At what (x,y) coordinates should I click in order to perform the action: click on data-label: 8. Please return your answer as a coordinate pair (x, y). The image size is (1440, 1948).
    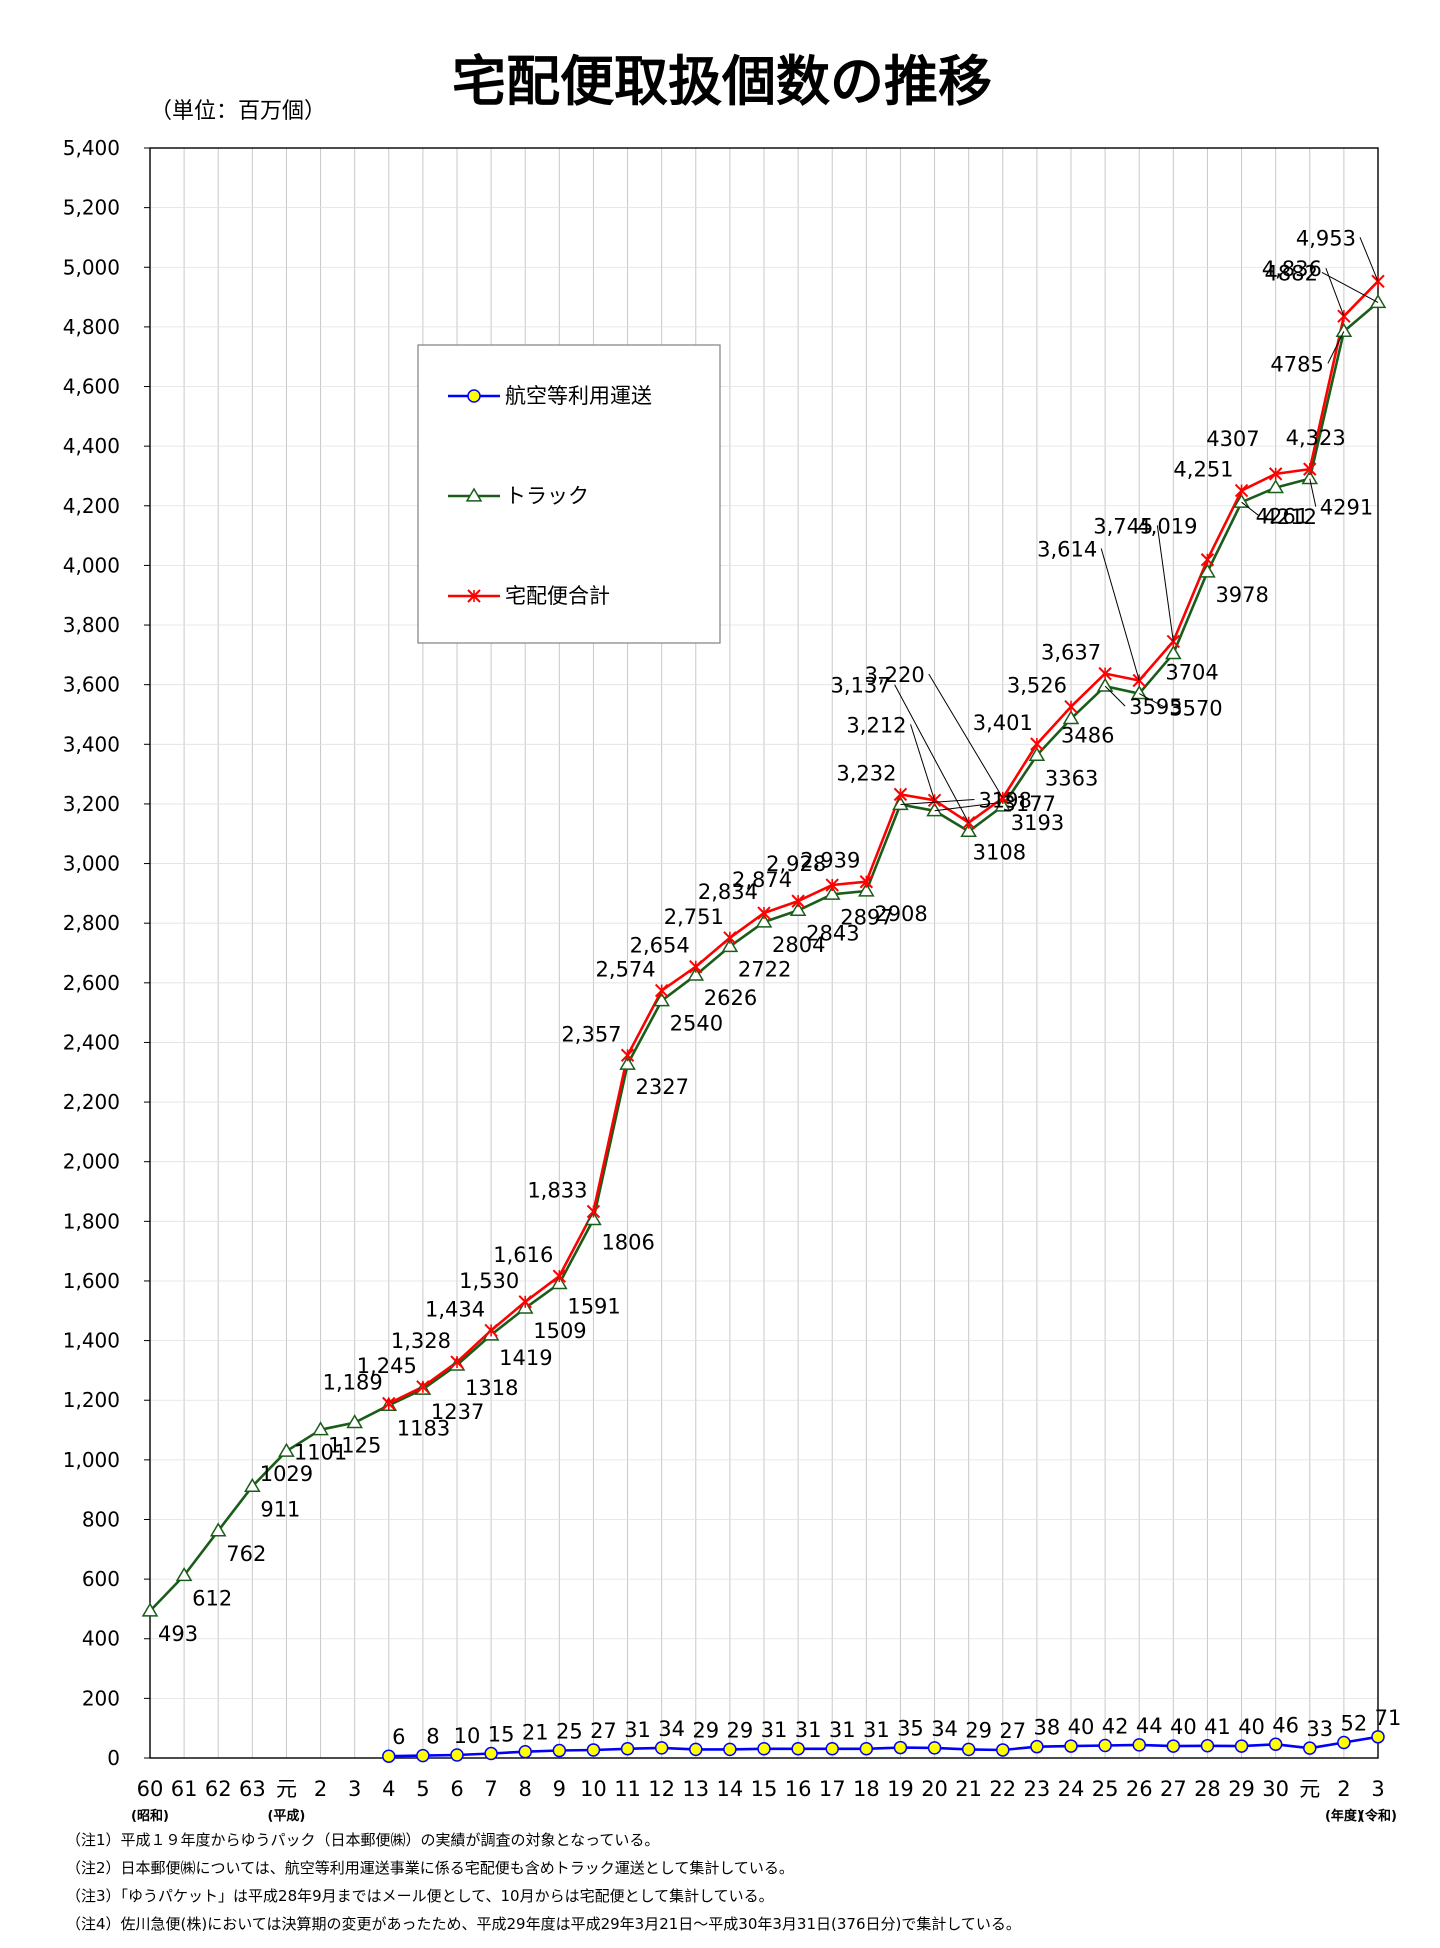
    Looking at the image, I should click on (432, 1737).